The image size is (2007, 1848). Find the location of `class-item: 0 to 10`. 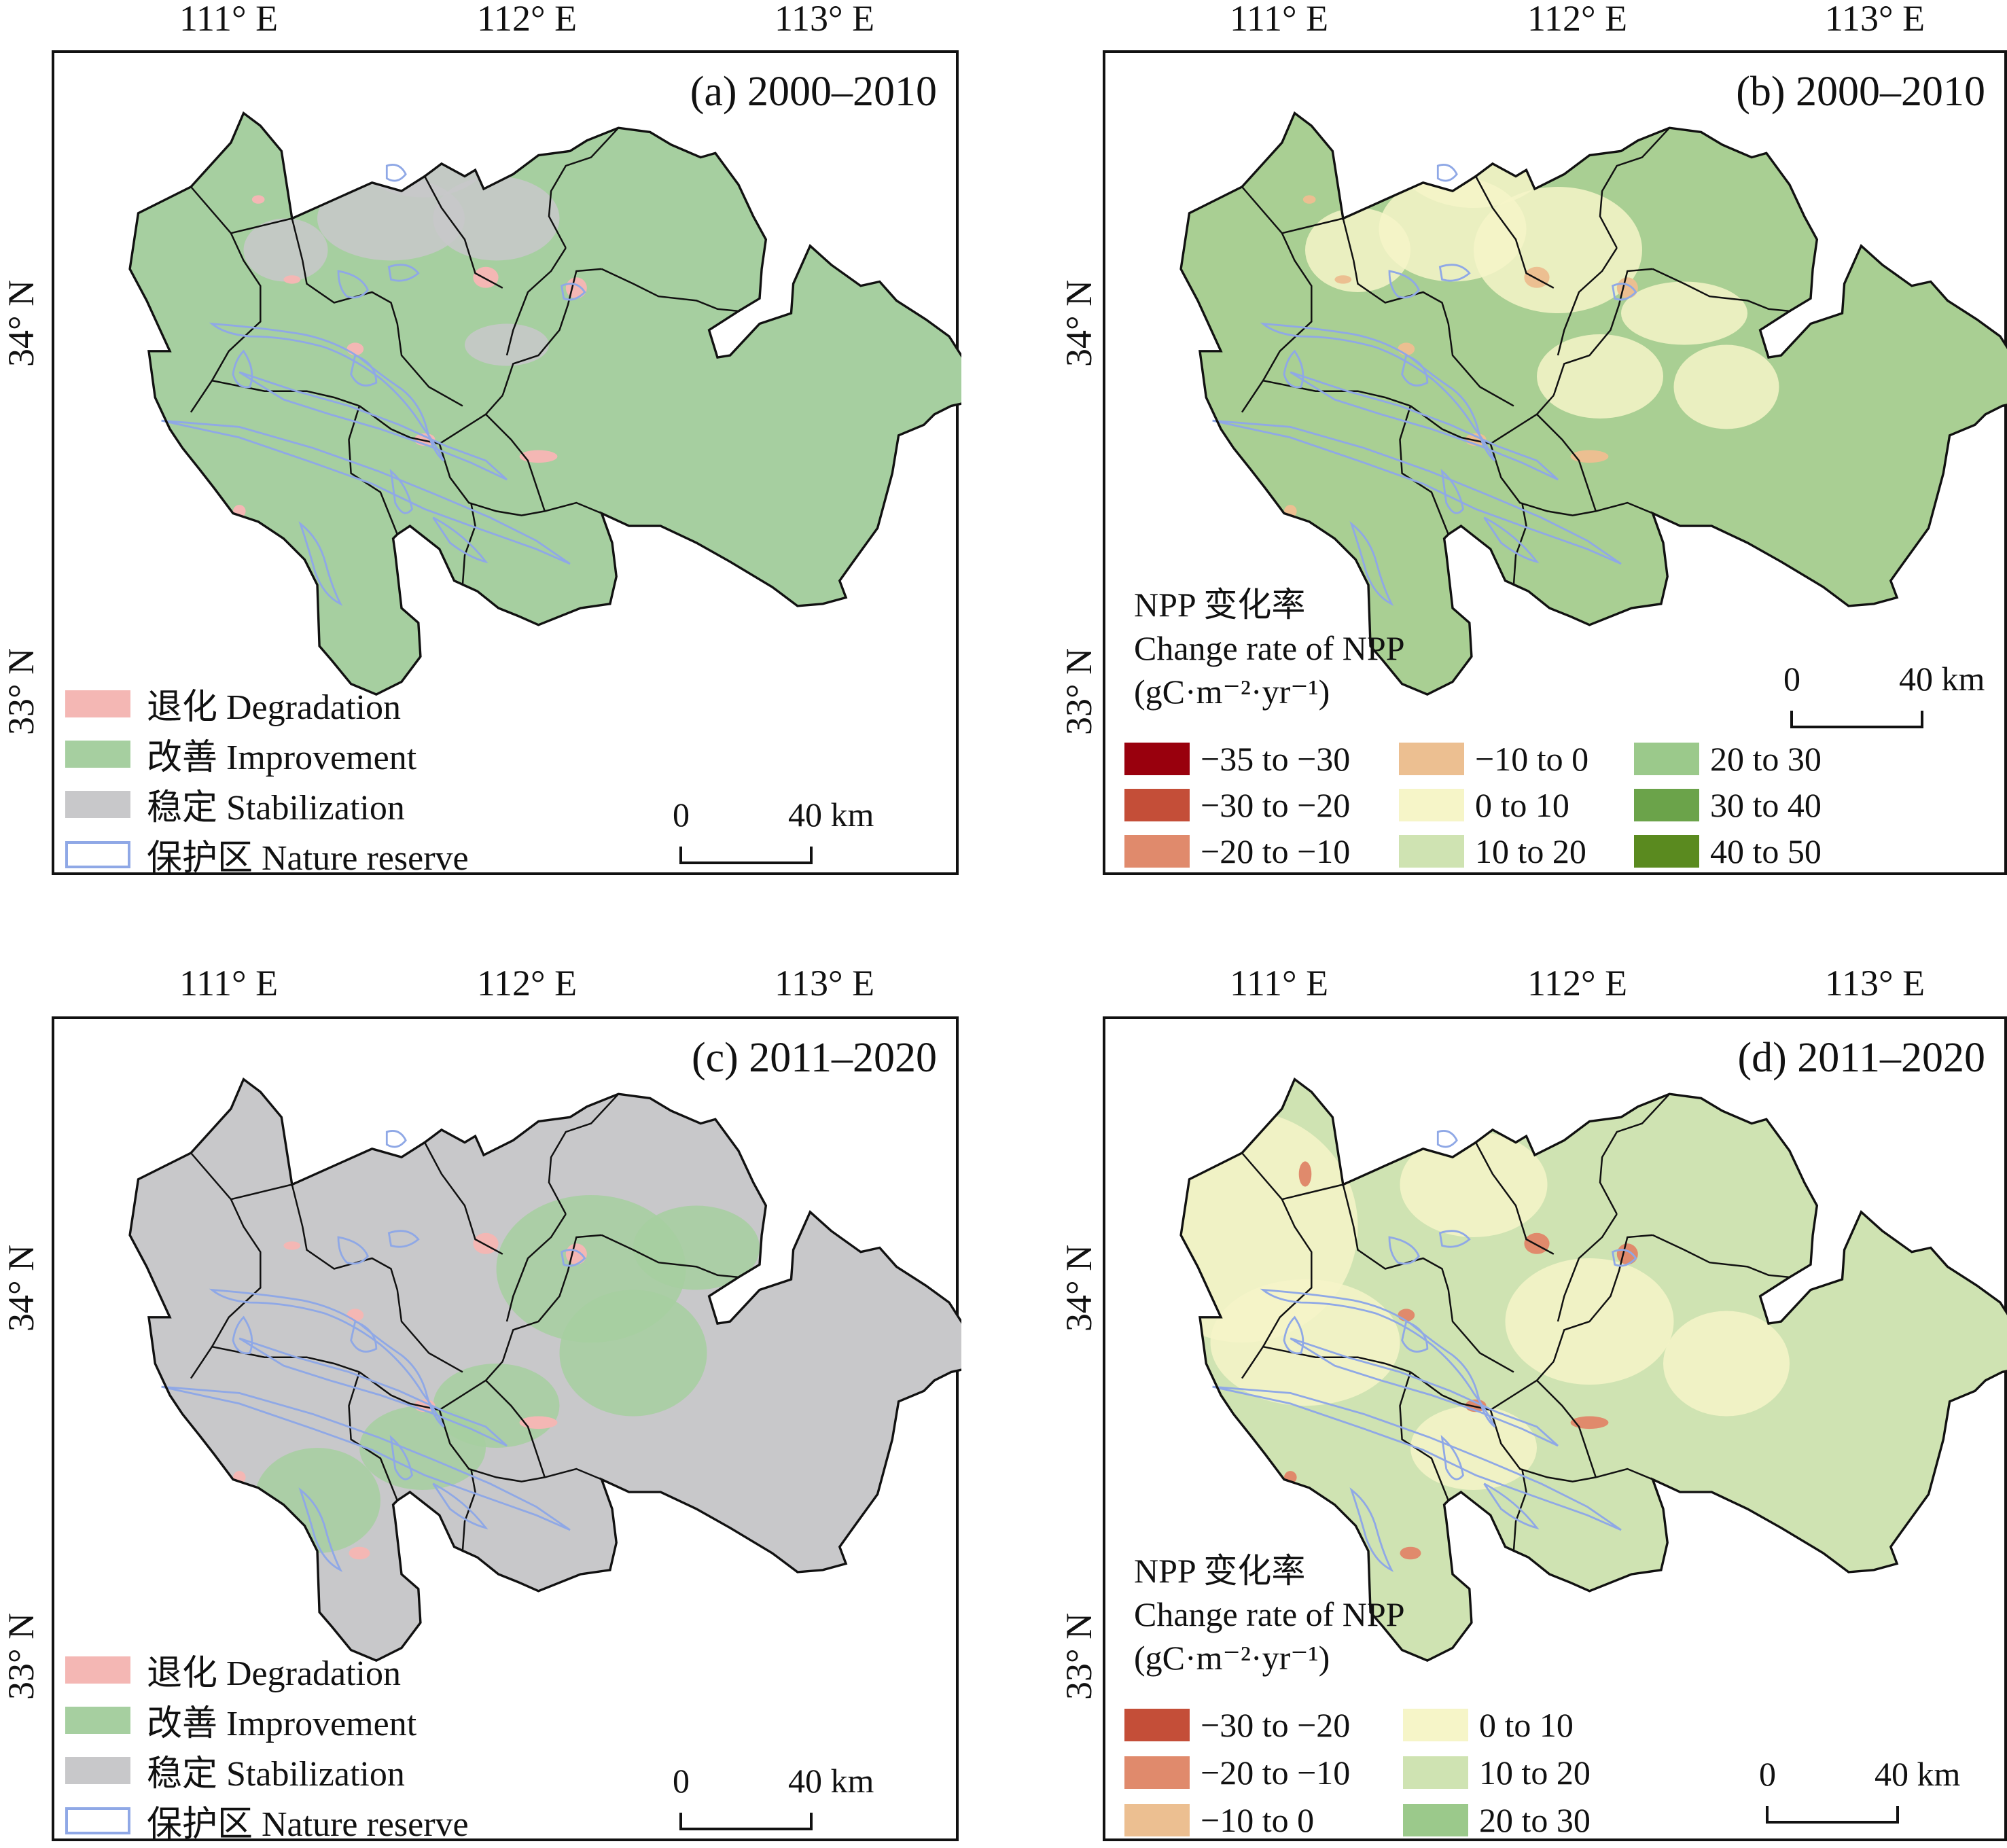

class-item: 0 to 10 is located at coordinates (1484, 805).